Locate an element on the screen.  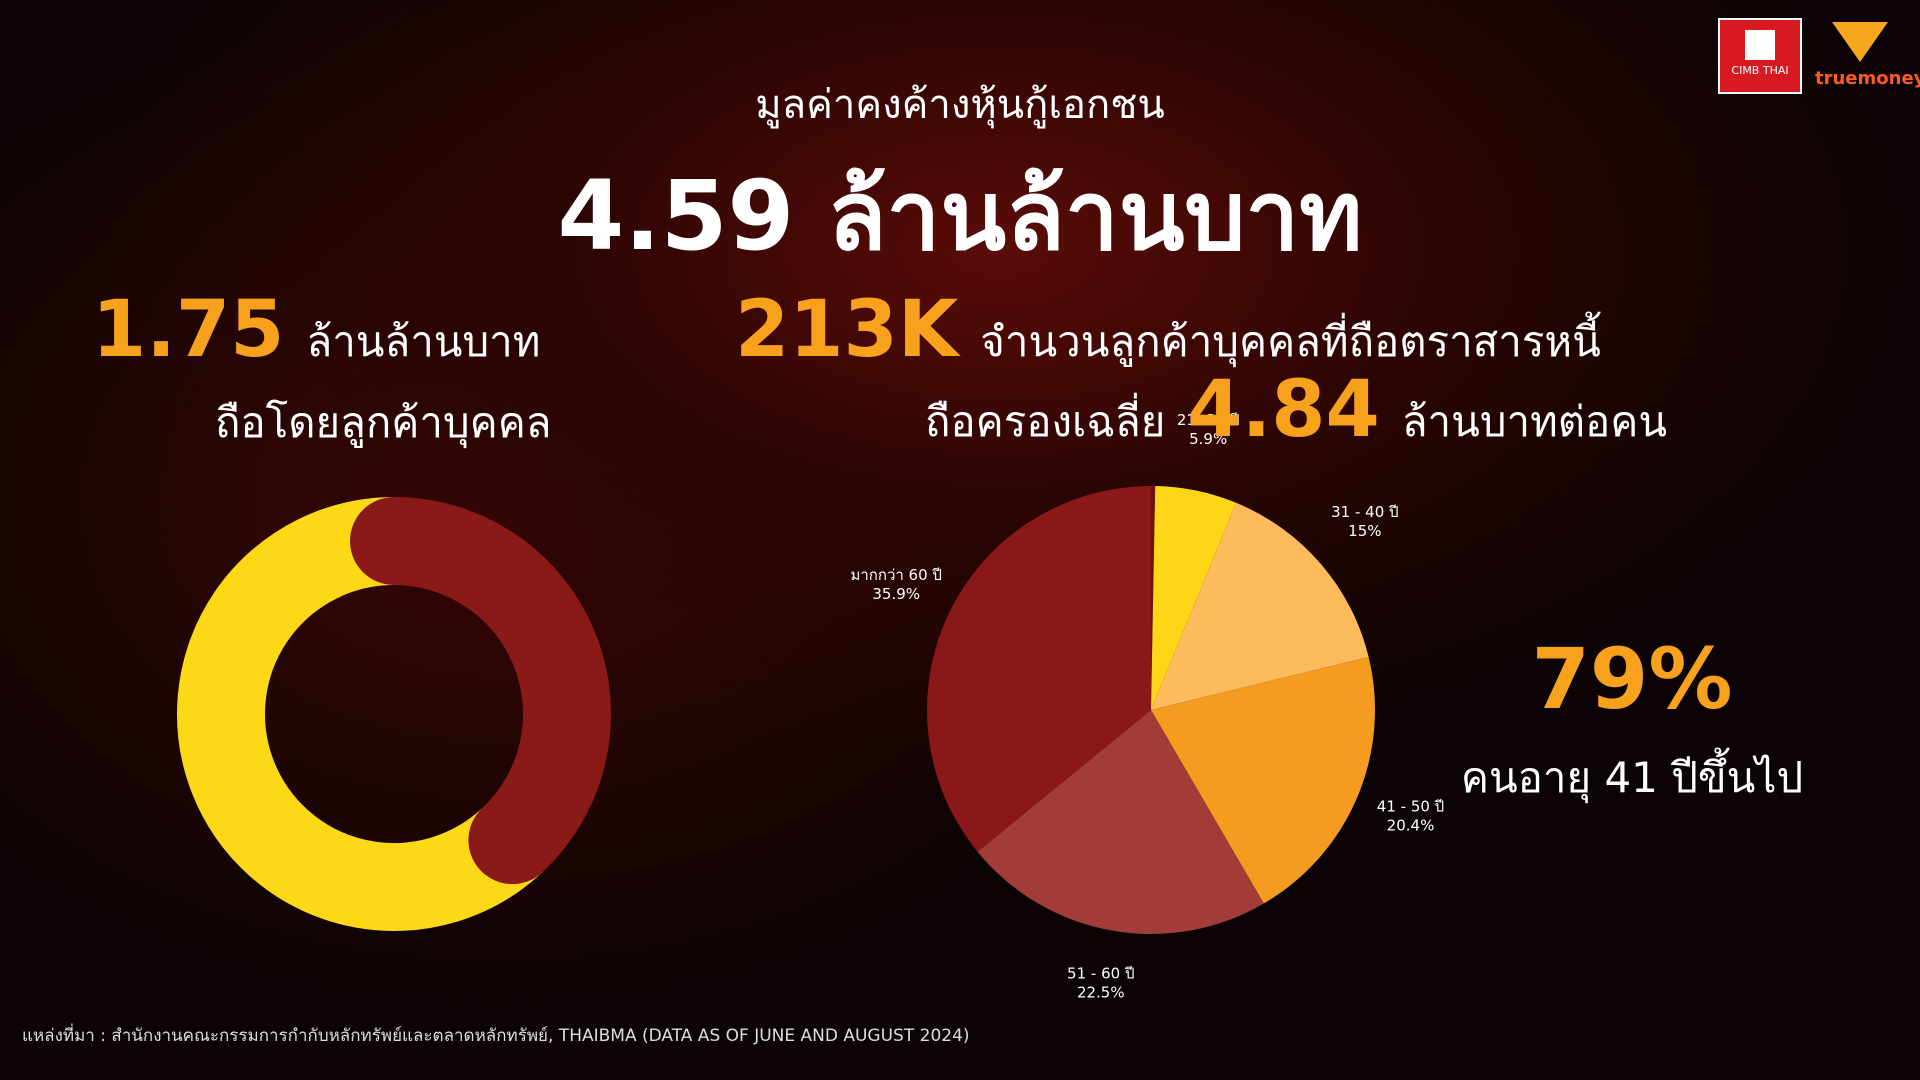
stat-value: 1.75 is located at coordinates (188, 330).